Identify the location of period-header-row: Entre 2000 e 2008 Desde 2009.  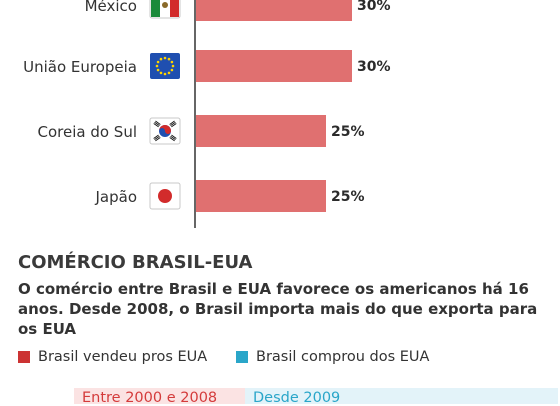
(316, 397).